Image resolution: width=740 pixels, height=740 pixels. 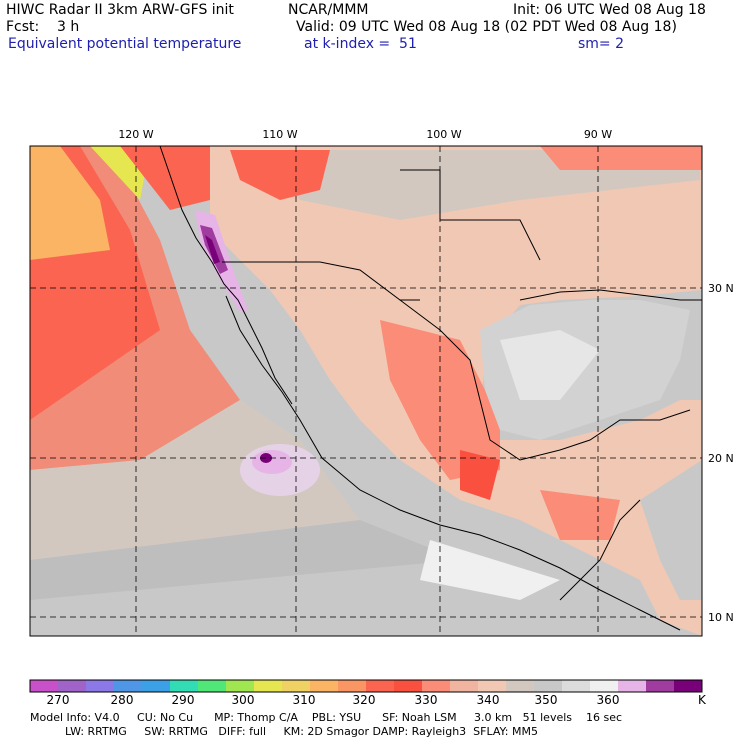 What do you see at coordinates (183, 700) in the screenshot?
I see `colorbar-tick: 290` at bounding box center [183, 700].